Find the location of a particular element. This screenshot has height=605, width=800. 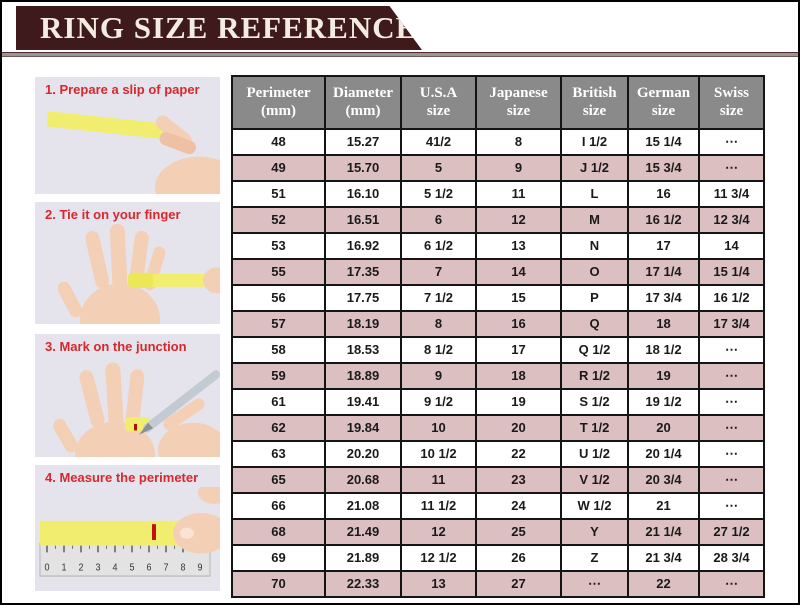

ruler-number: 0 is located at coordinates (46, 568).